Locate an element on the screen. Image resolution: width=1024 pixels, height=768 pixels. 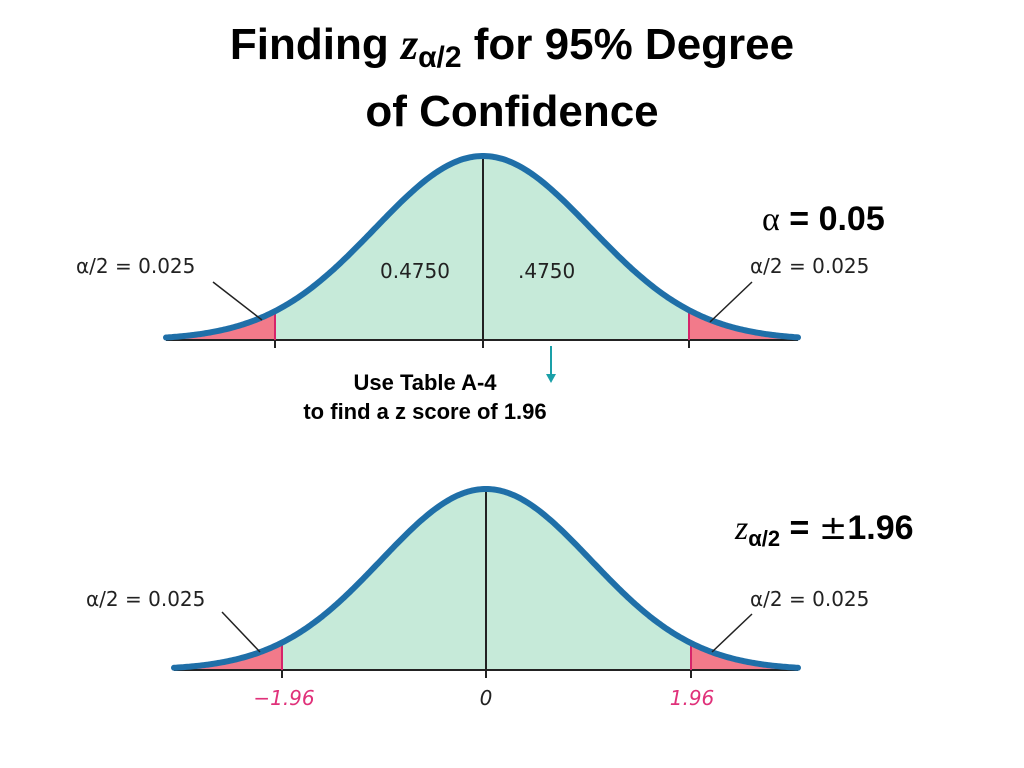
bottom-left-tail-label: α/2 = 0.025 is located at coordinates (145, 599).